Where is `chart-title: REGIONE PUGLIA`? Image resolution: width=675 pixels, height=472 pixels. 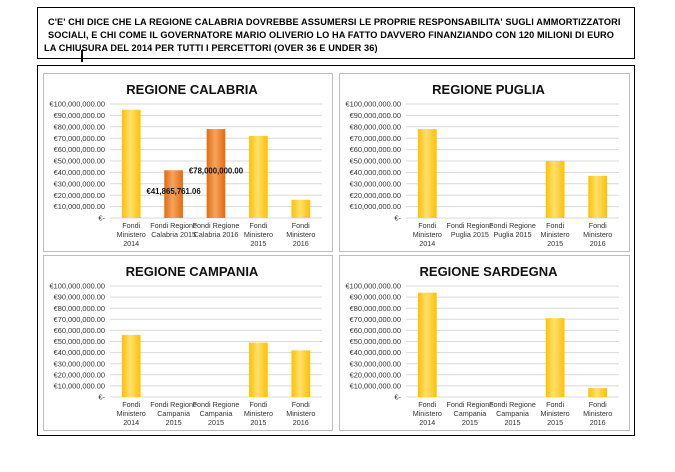 chart-title: REGIONE PUGLIA is located at coordinates (488, 89).